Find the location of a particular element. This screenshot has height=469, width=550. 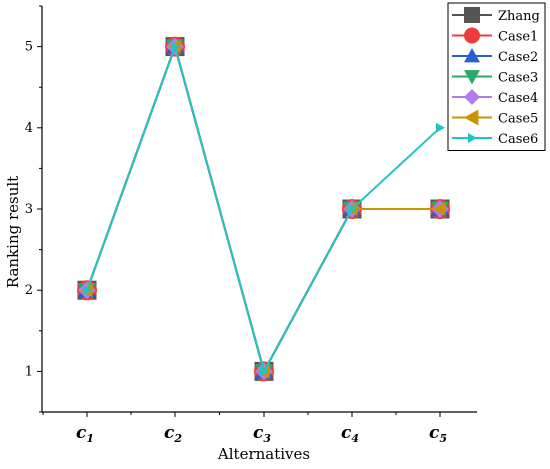

legend-entry: Case2 is located at coordinates (495, 56).